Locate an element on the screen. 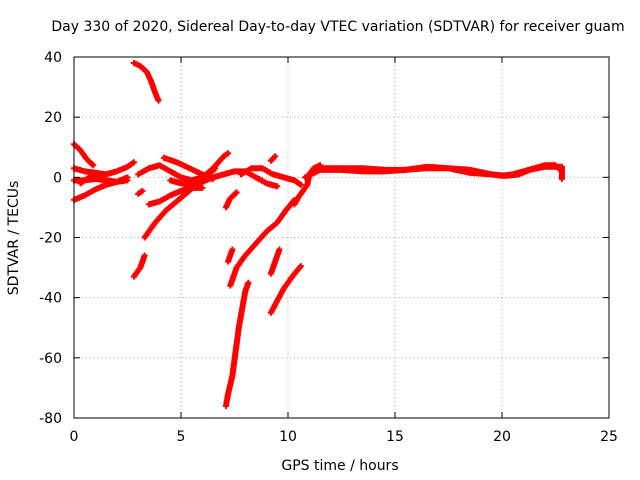  y-tick-label: -60 is located at coordinates (50, 359).